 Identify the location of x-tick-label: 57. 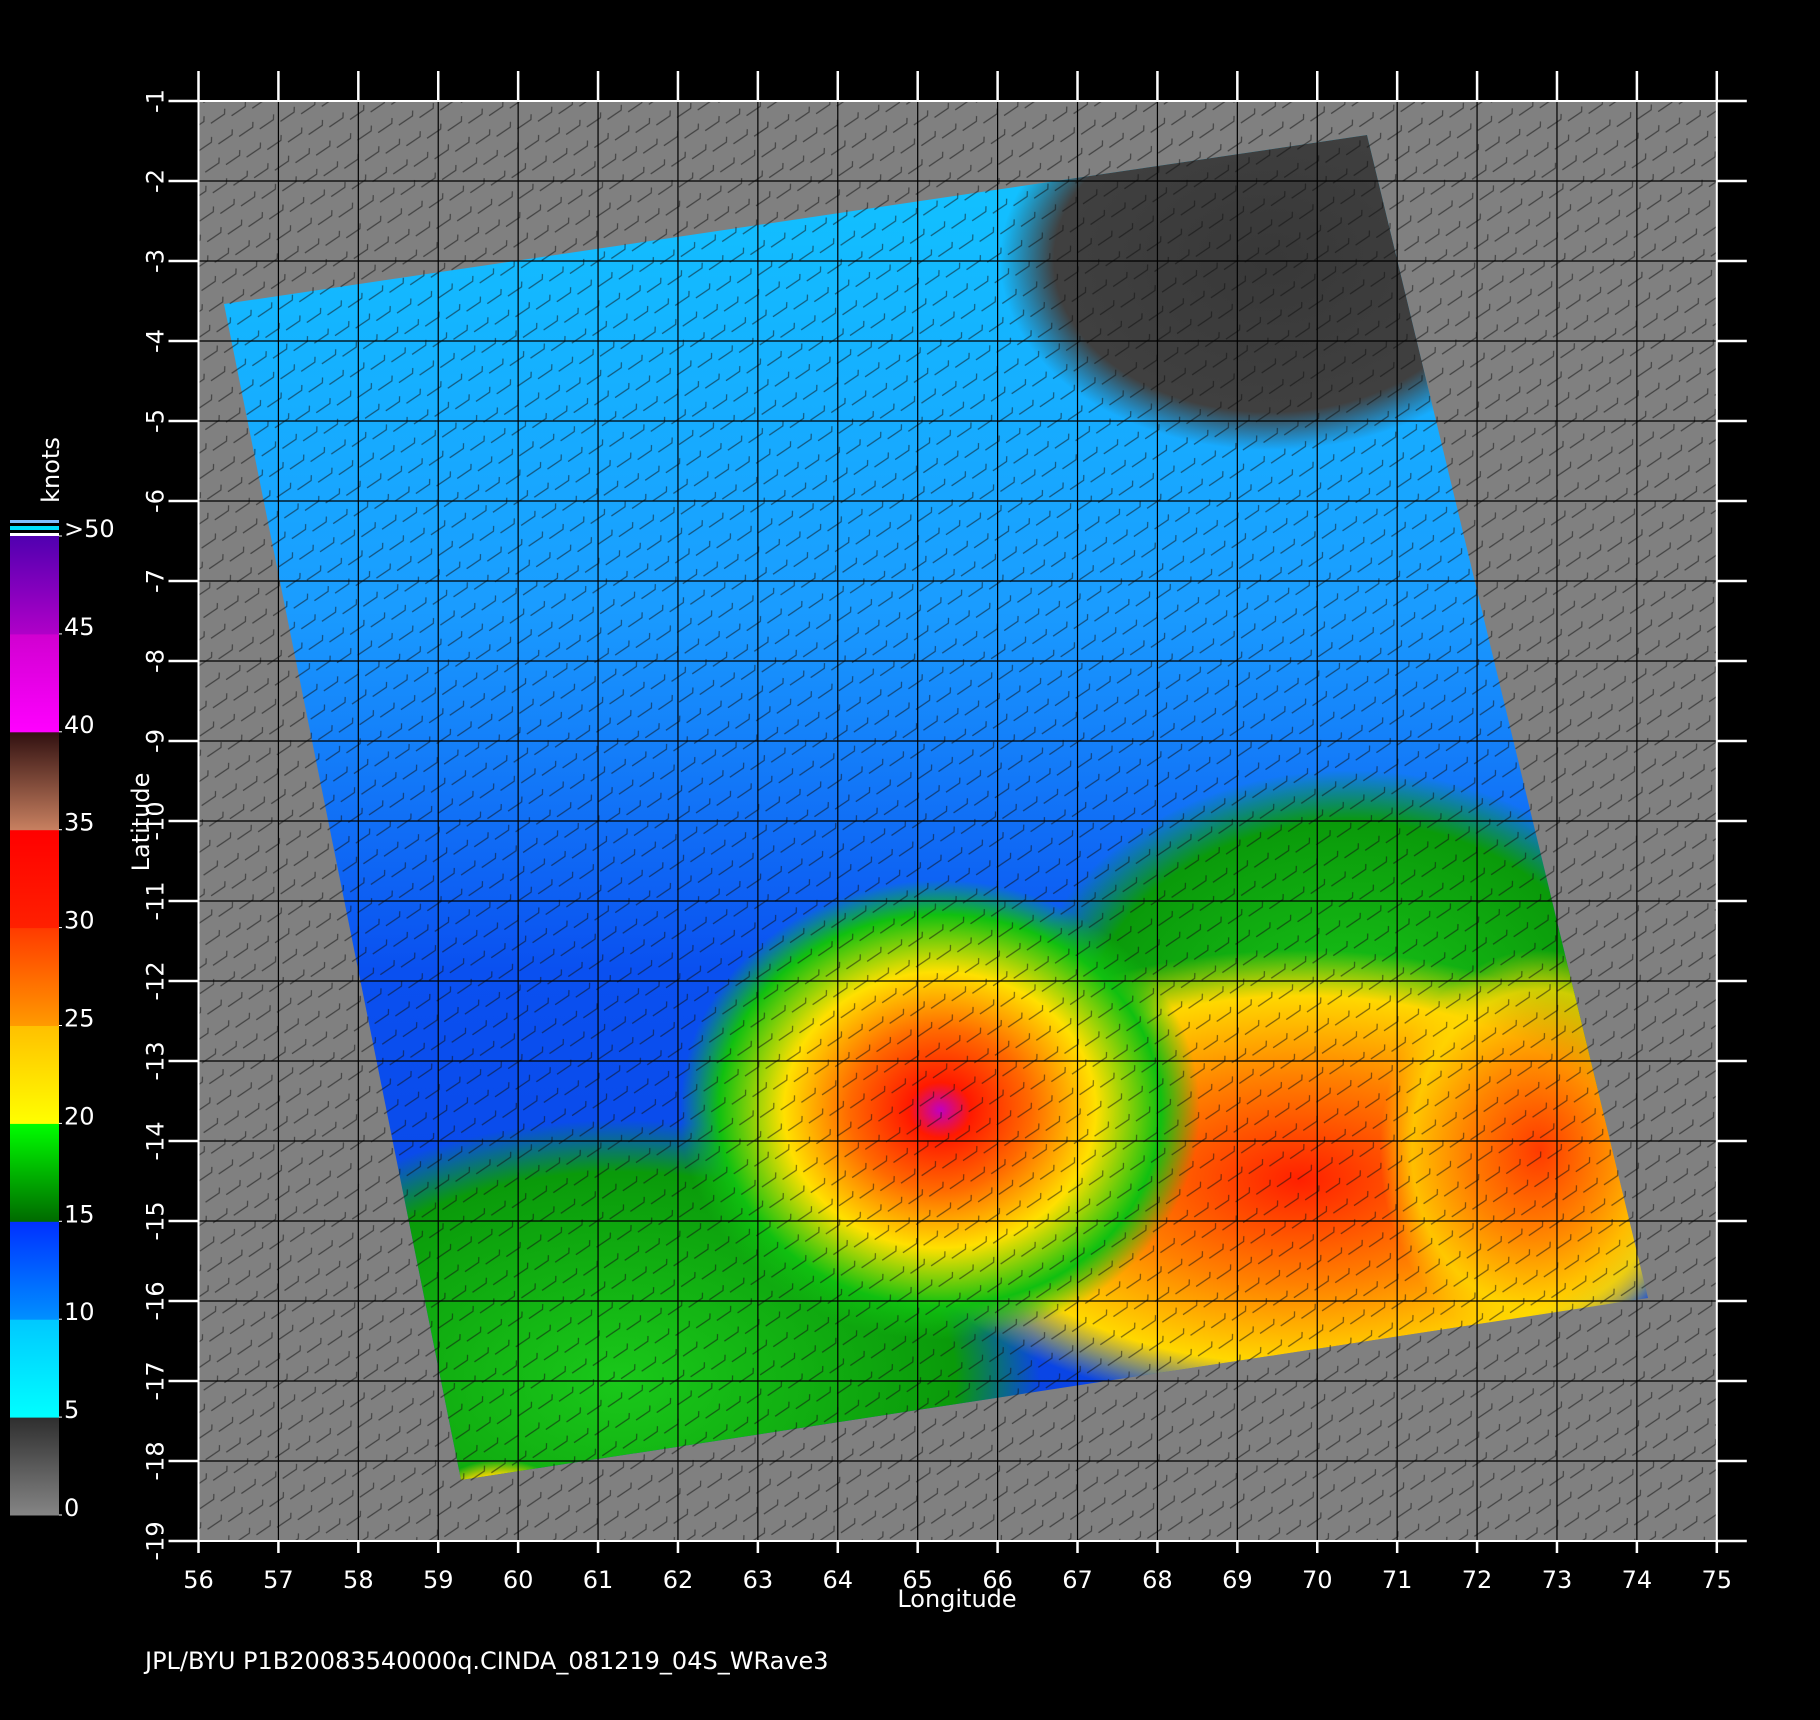
(278, 1580).